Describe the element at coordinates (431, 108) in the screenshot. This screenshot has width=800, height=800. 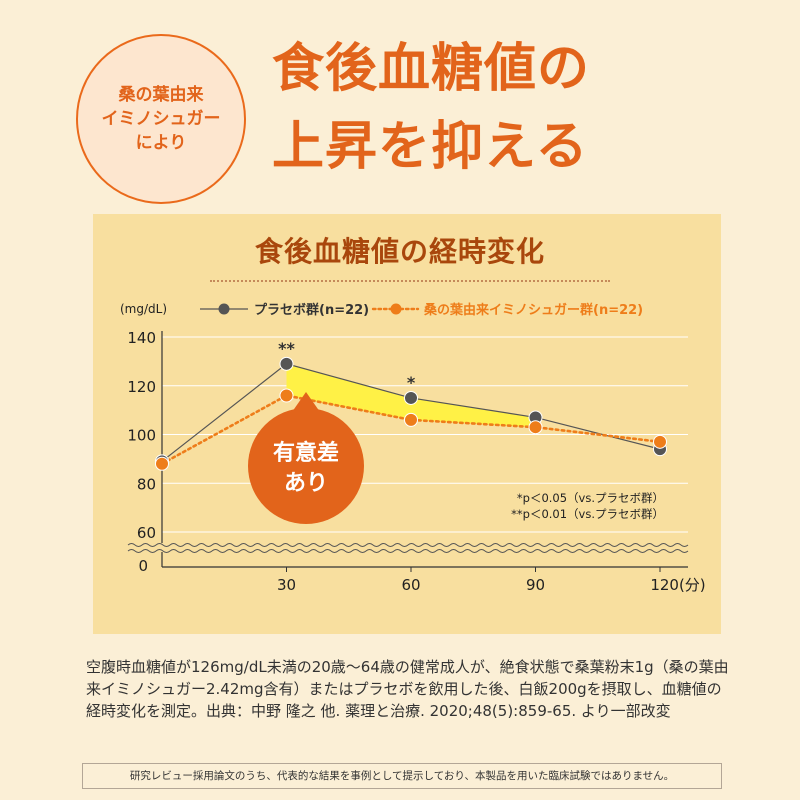
I see `headline: 食後血糖値の 上昇を抑える` at that location.